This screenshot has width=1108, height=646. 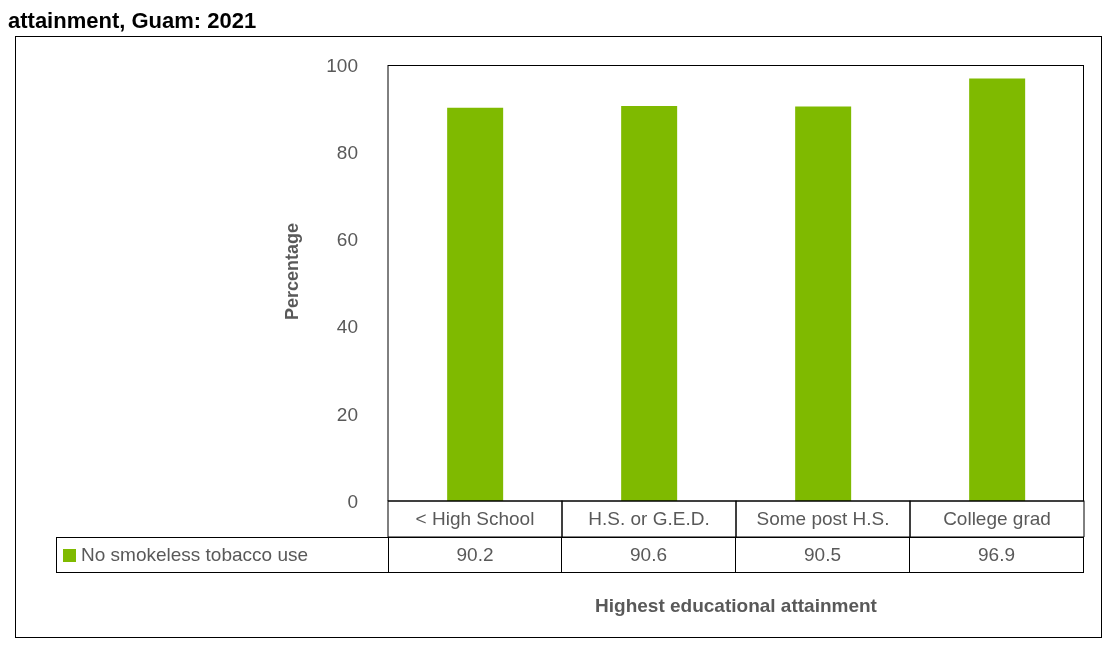 What do you see at coordinates (347, 327) in the screenshot?
I see `y-tick-label: 40` at bounding box center [347, 327].